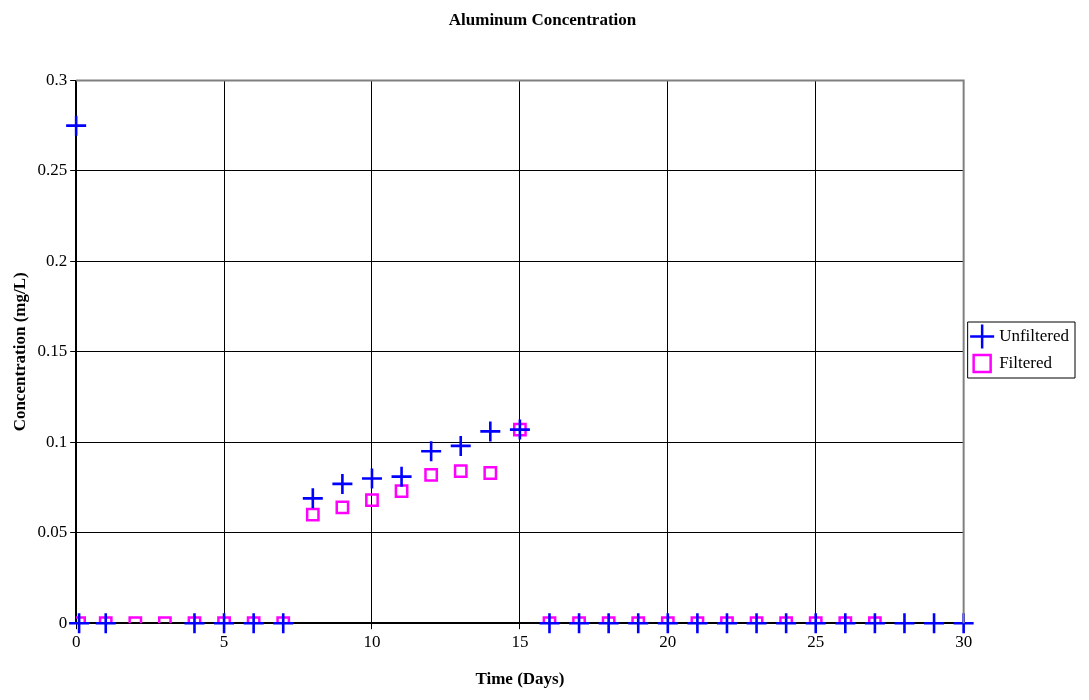 The height and width of the screenshot is (700, 1089). Describe the element at coordinates (668, 641) in the screenshot. I see `x-tick-label: 20` at that location.